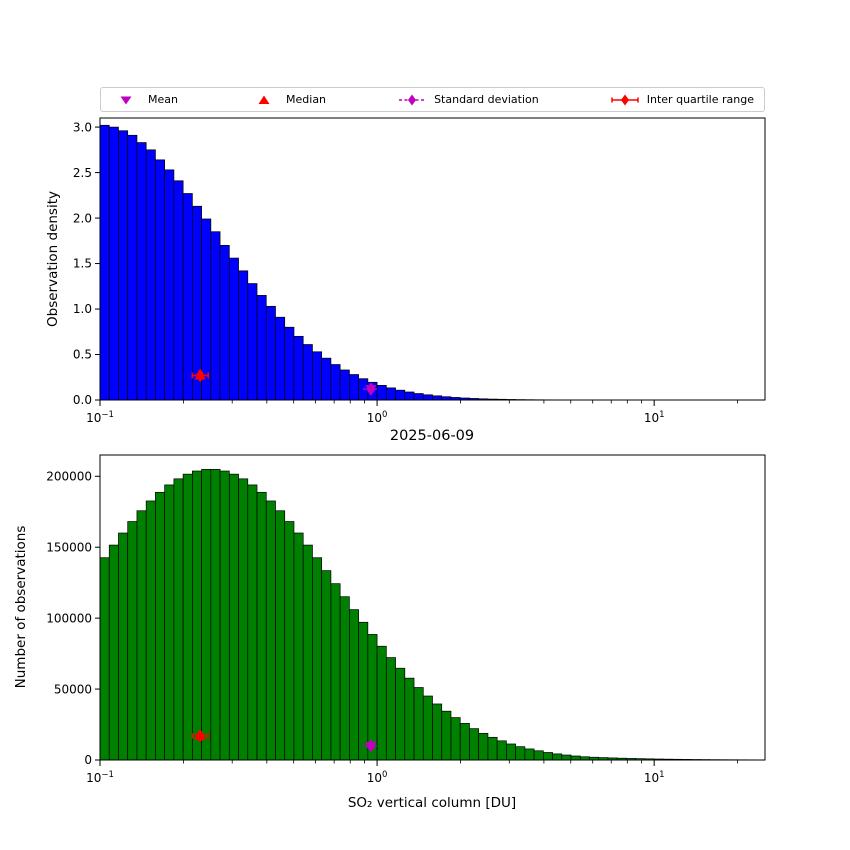 This screenshot has width=850, height=850. I want to click on top-y-axis-label: Observation density, so click(53, 259).